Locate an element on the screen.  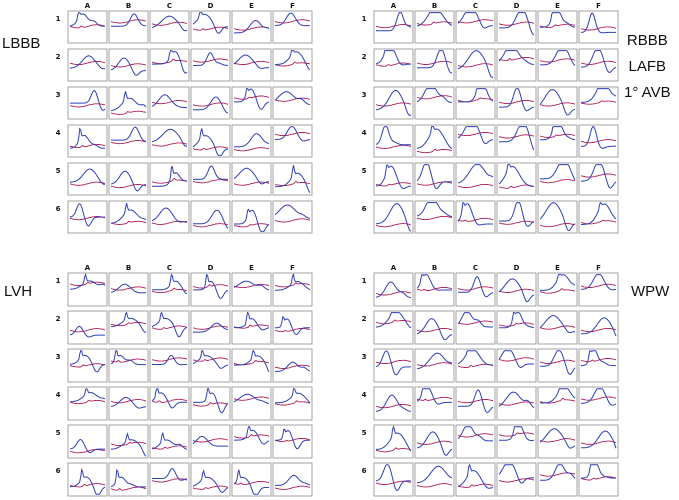
panel-label-line: RBBB is located at coordinates (647, 40).